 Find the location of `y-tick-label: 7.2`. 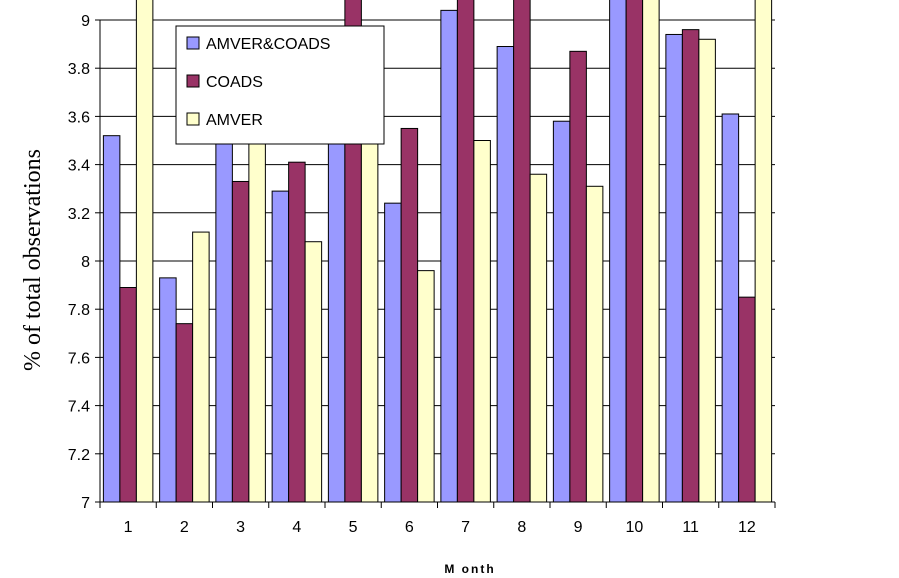

y-tick-label: 7.2 is located at coordinates (79, 455).